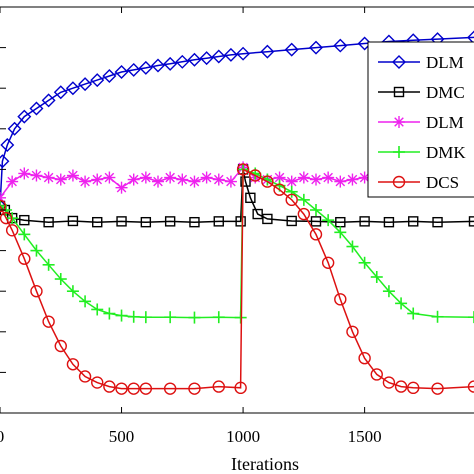 Image resolution: width=474 pixels, height=474 pixels. Describe the element at coordinates (2, 436) in the screenshot. I see `x-tick-label: 0` at that location.